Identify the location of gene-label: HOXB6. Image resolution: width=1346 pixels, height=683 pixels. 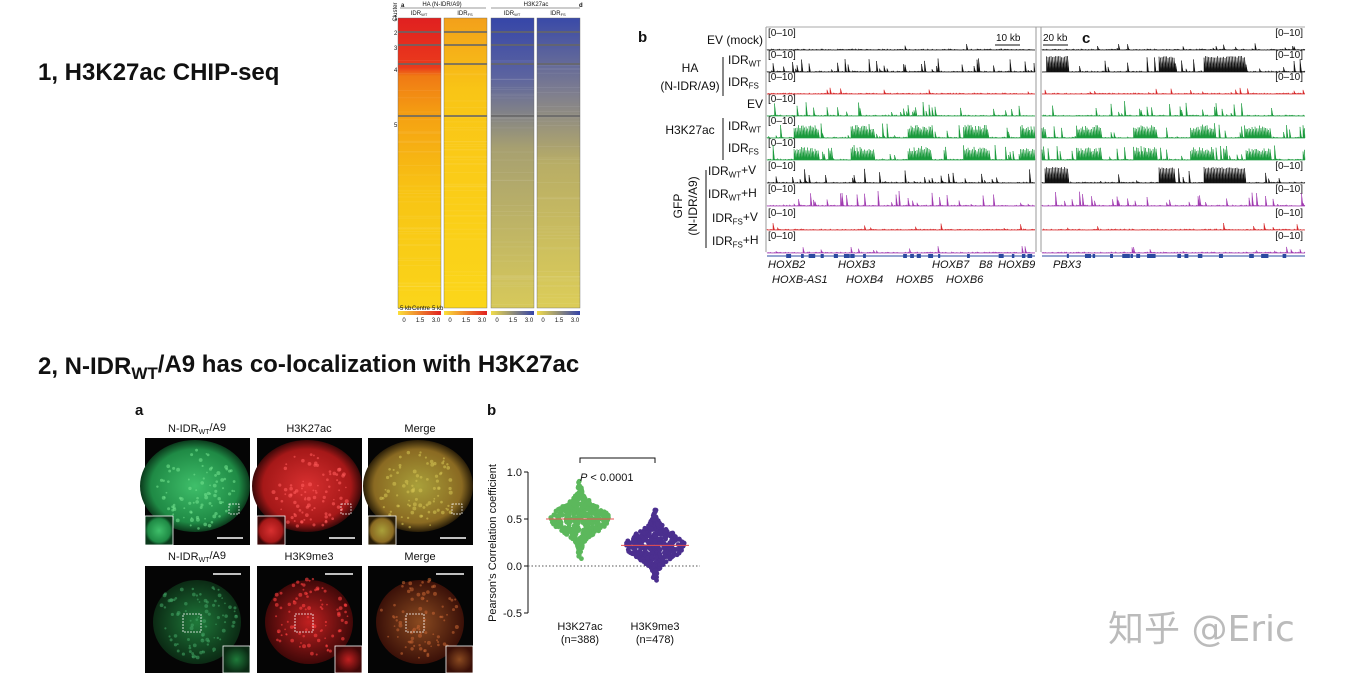
(965, 280).